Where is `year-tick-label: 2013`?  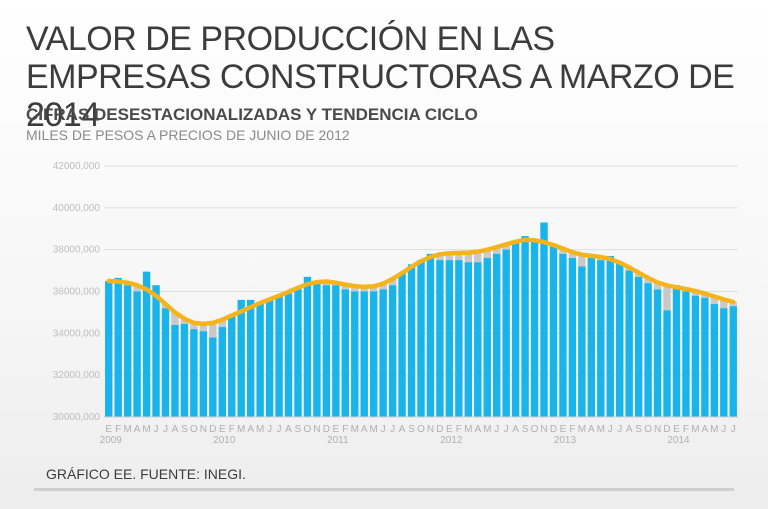 year-tick-label: 2013 is located at coordinates (565, 440).